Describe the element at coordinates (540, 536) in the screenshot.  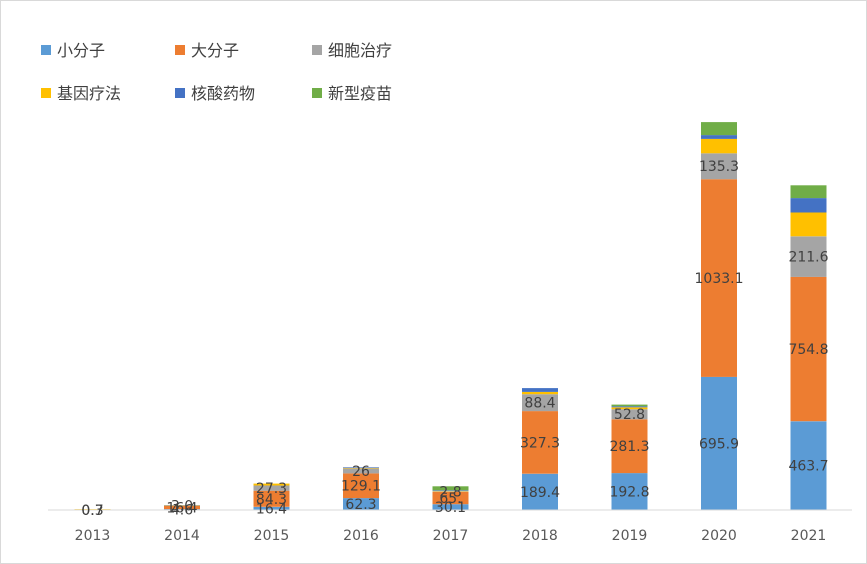
I see `x-tick-label: 2018` at that location.